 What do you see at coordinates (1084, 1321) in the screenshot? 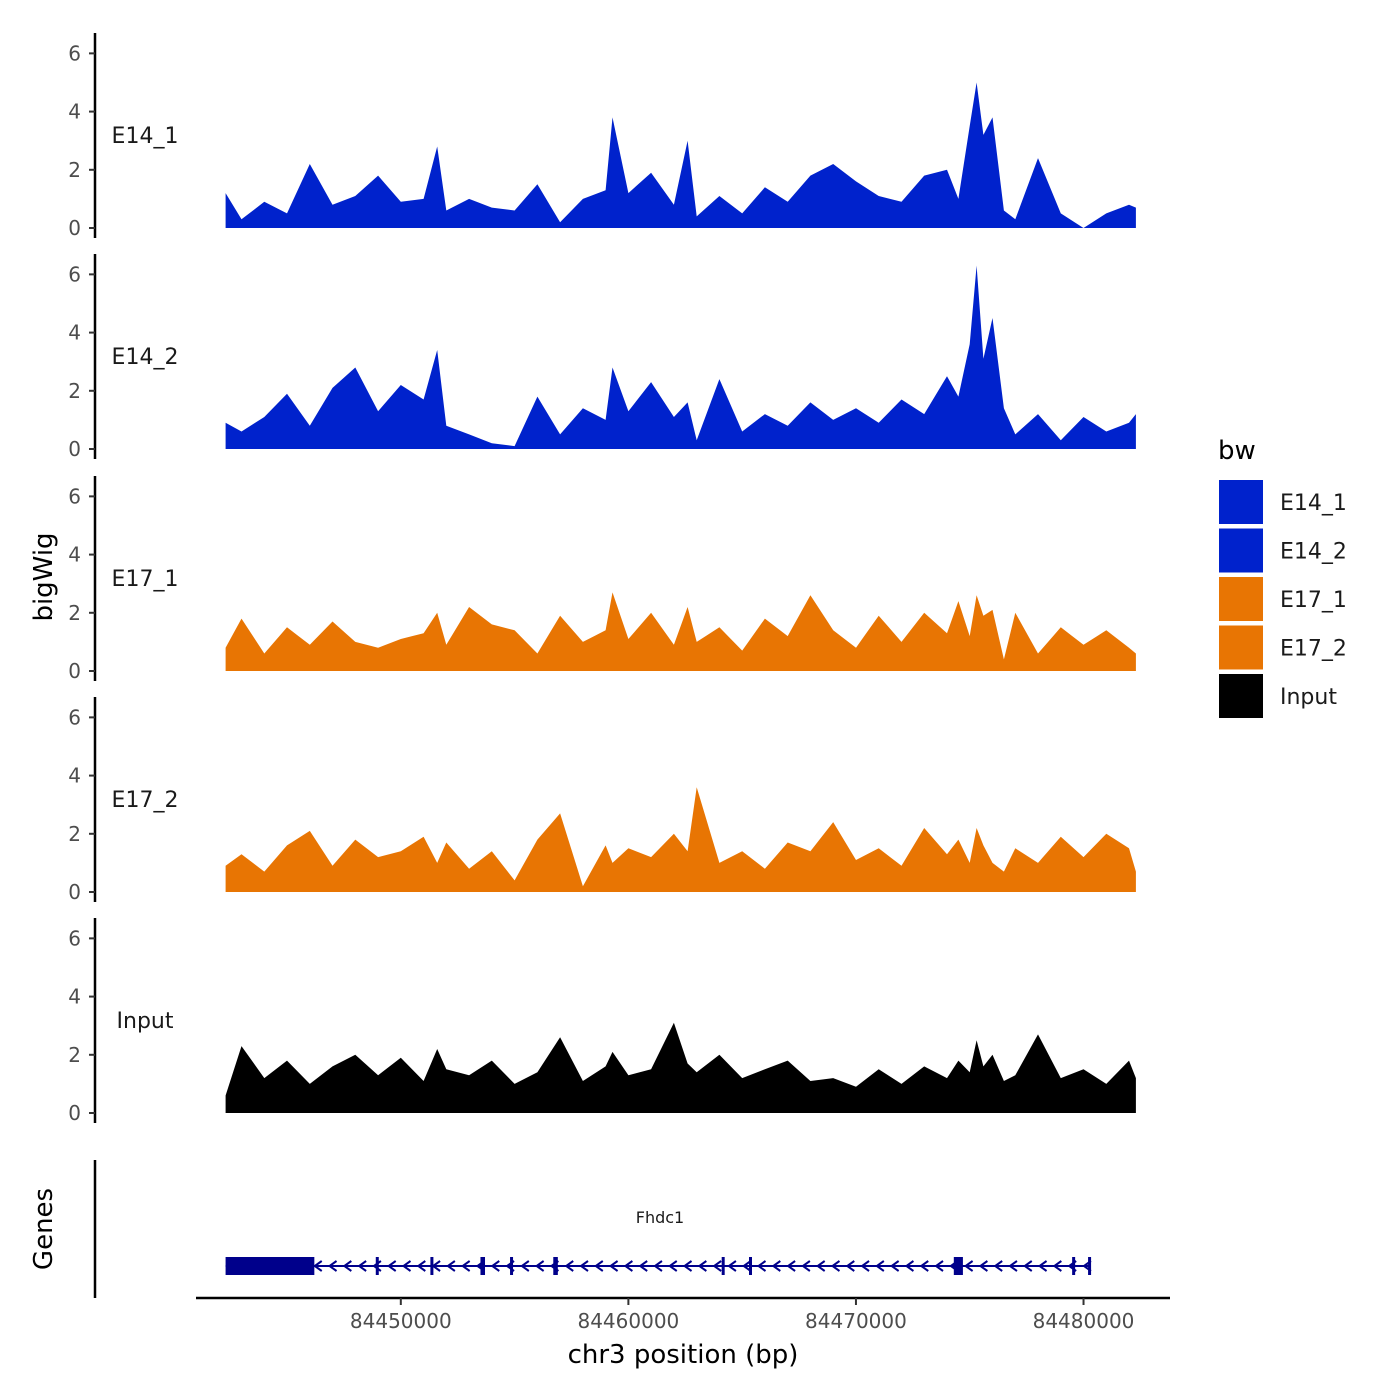
I see `x-tick-label: 84480000` at bounding box center [1084, 1321].